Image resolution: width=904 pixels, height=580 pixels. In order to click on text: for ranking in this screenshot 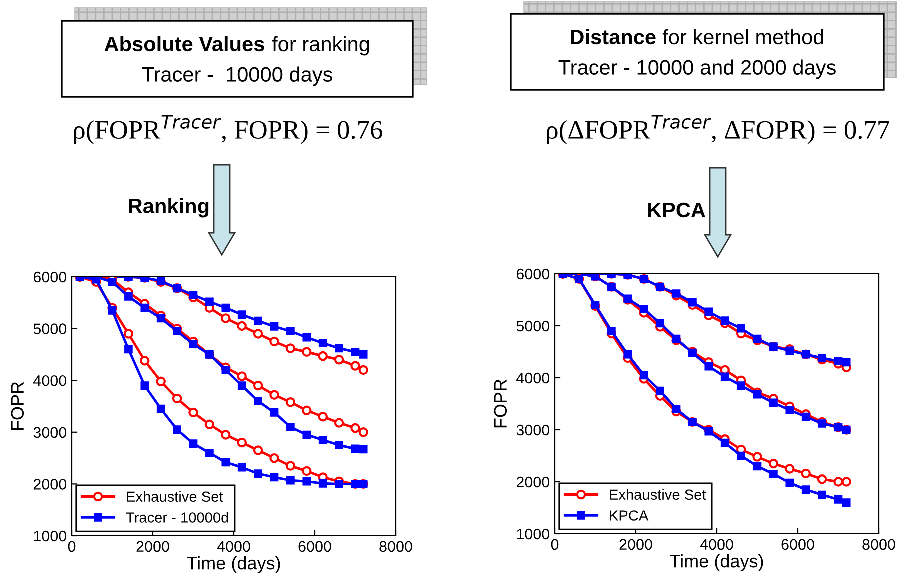, I will do `click(321, 46)`.